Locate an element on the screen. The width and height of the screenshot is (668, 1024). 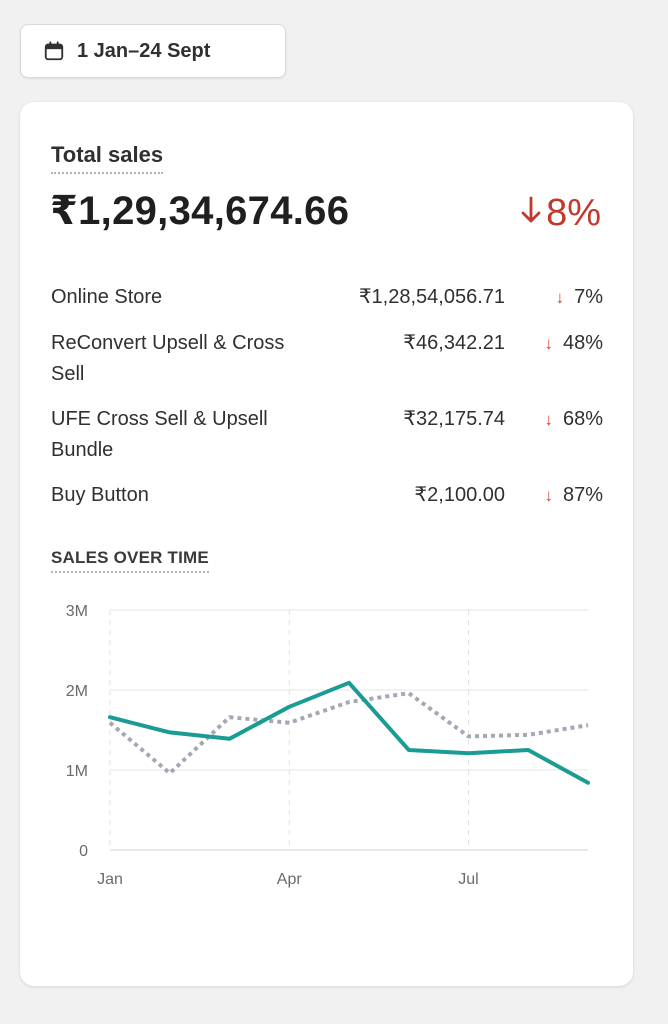
channel-change: ↓ 87% is located at coordinates (573, 495).